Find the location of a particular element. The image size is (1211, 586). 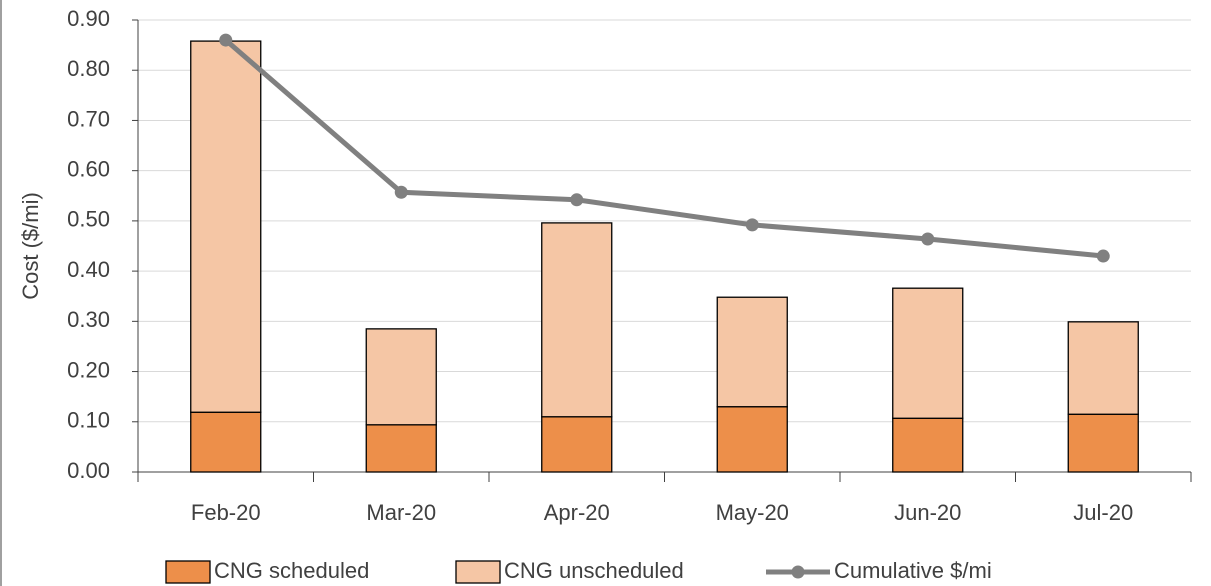

x-tick-label: Mar-20 is located at coordinates (401, 512).